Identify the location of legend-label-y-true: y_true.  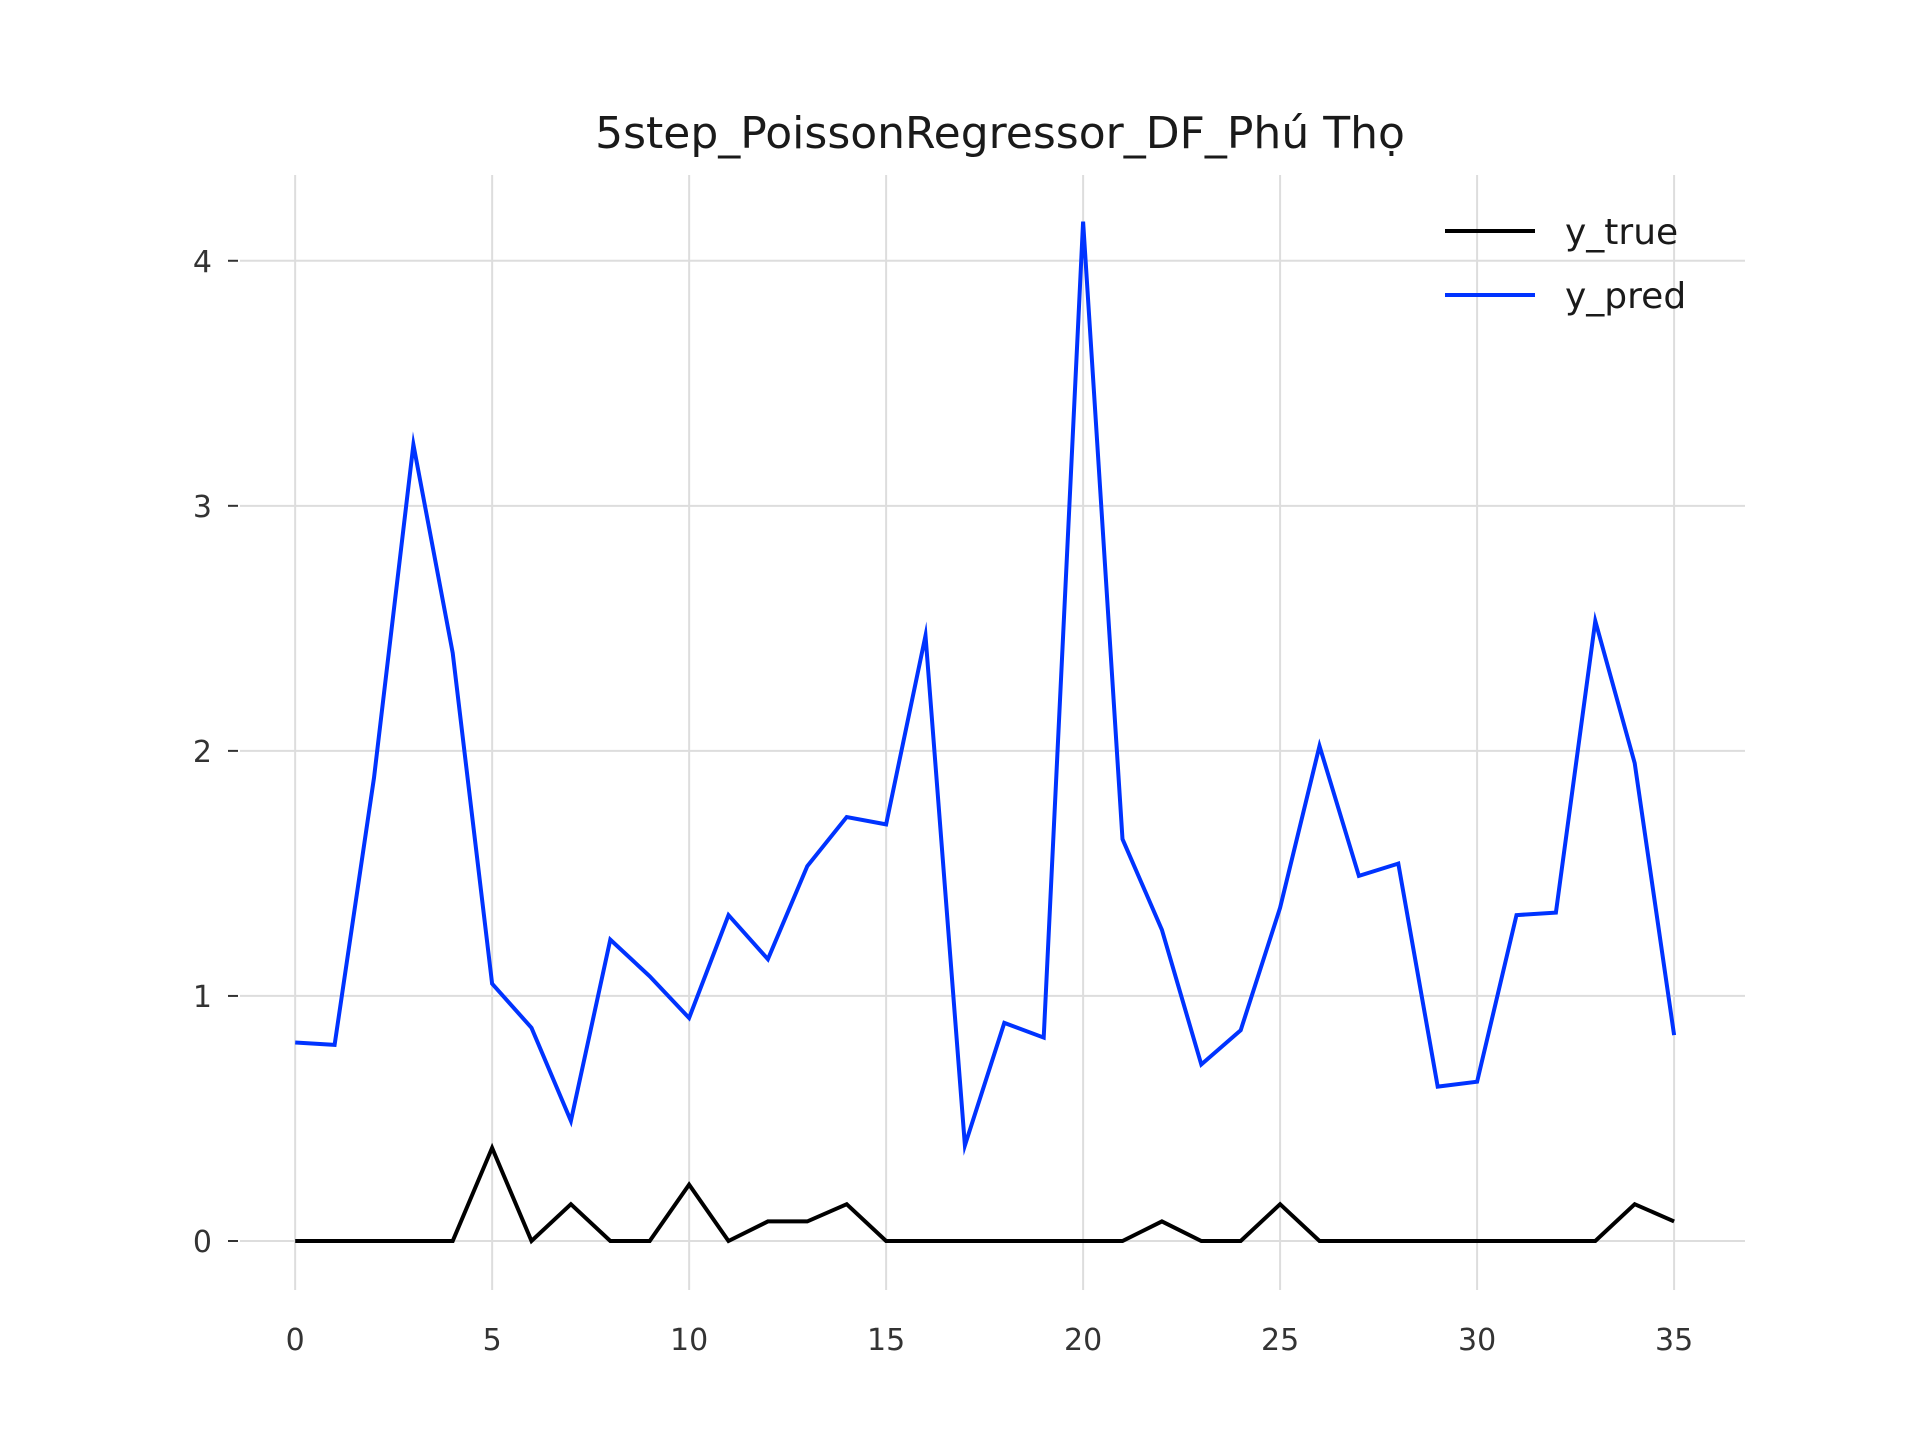
(1621, 232).